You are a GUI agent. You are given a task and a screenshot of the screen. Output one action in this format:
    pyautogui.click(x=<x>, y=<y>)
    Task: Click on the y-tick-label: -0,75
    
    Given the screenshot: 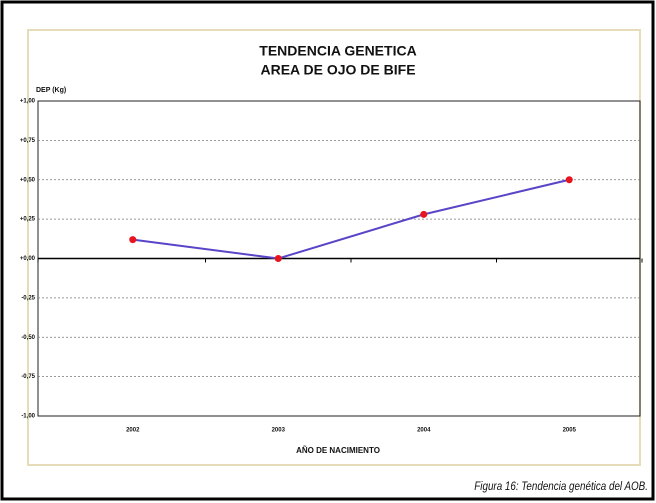 What is the action you would take?
    pyautogui.click(x=28, y=377)
    